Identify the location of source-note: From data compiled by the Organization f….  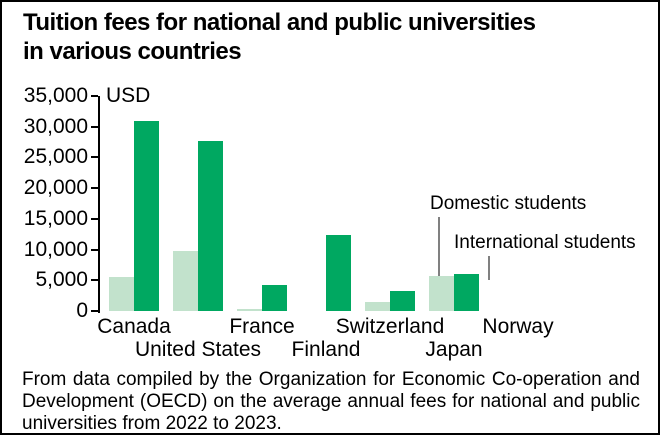
(331, 401).